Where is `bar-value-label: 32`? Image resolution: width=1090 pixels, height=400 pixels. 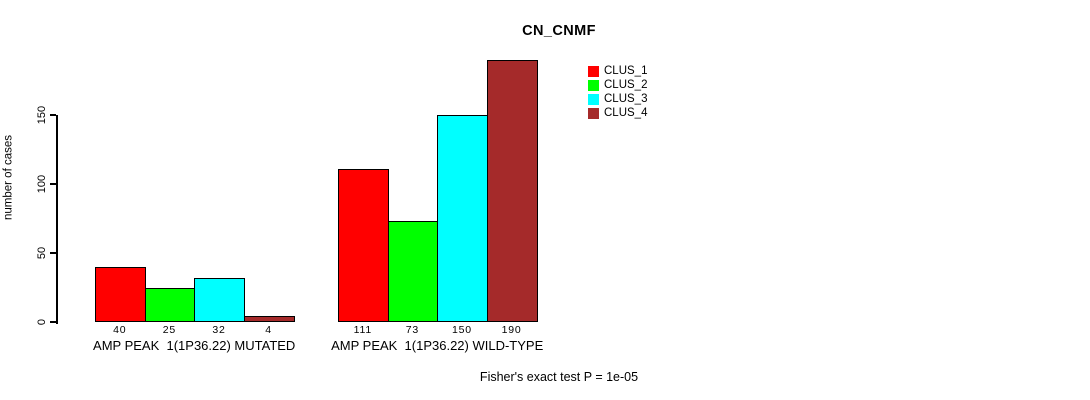 bar-value-label: 32 is located at coordinates (219, 330).